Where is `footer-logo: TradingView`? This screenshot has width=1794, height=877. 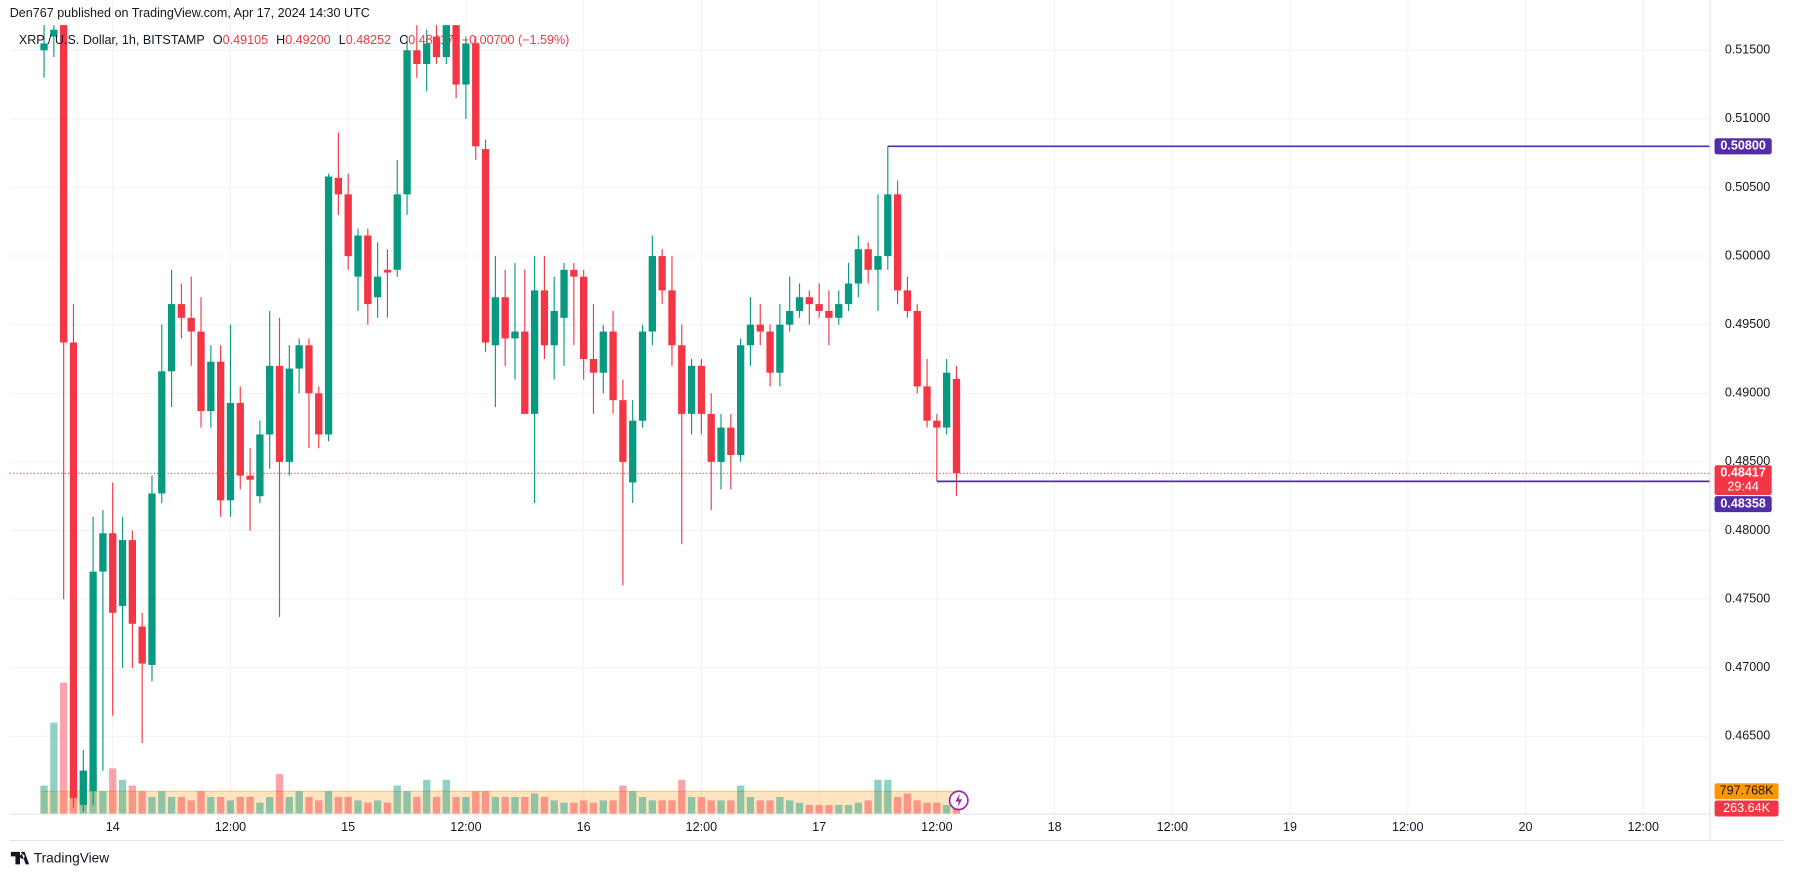
footer-logo: TradingView is located at coordinates (60, 857).